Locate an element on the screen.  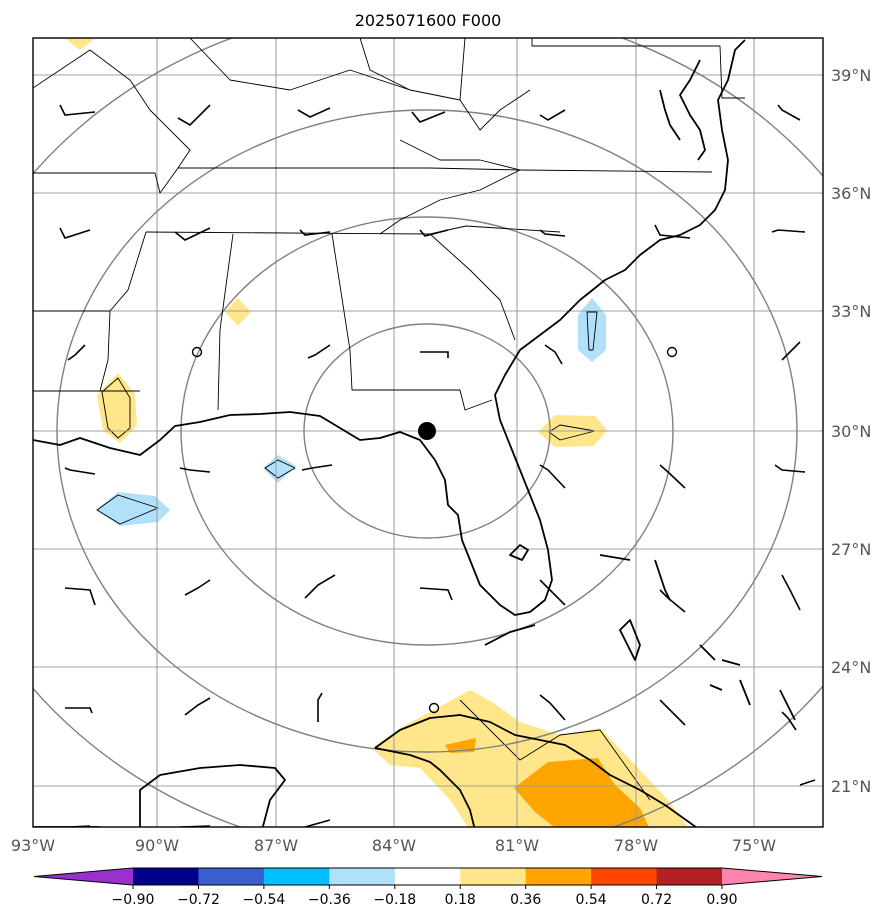
yucatan is located at coordinates (212, 795).